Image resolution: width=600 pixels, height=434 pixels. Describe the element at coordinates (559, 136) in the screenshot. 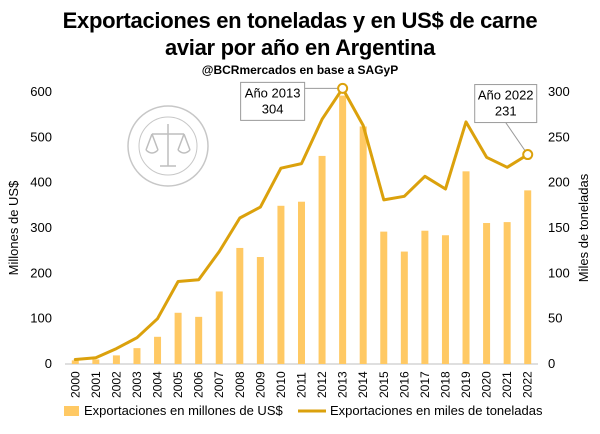

I see `y-right-tick-label: 250` at that location.